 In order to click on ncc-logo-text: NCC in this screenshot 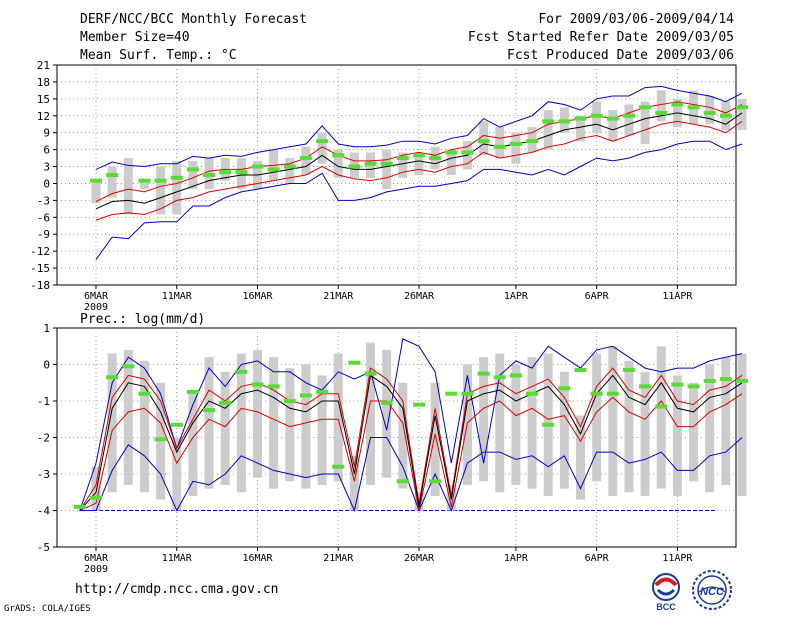, I will do `click(712, 592)`.